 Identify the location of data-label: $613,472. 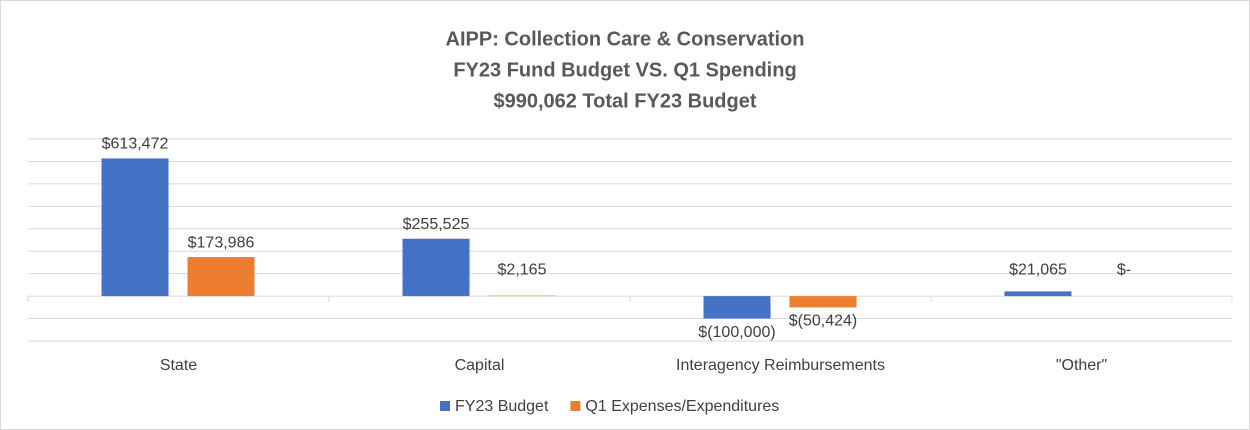
(135, 144).